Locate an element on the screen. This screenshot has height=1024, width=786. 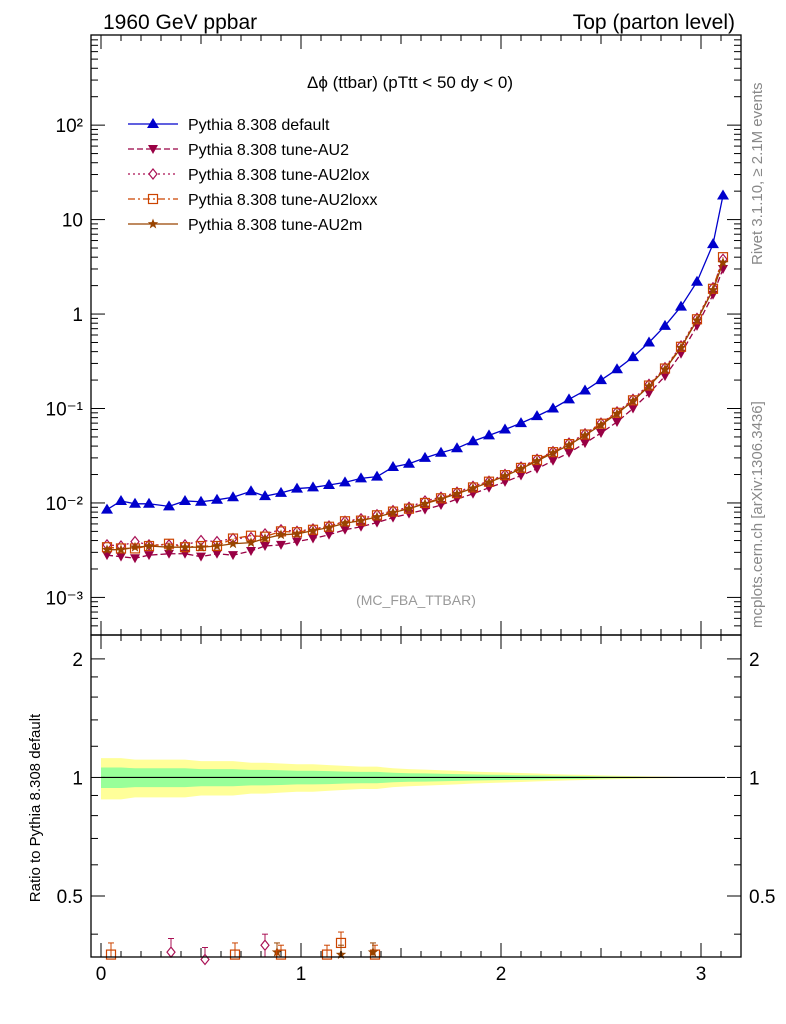
legend-label-4: Pythia 8.308 tune-AU2m is located at coordinates (275, 225).